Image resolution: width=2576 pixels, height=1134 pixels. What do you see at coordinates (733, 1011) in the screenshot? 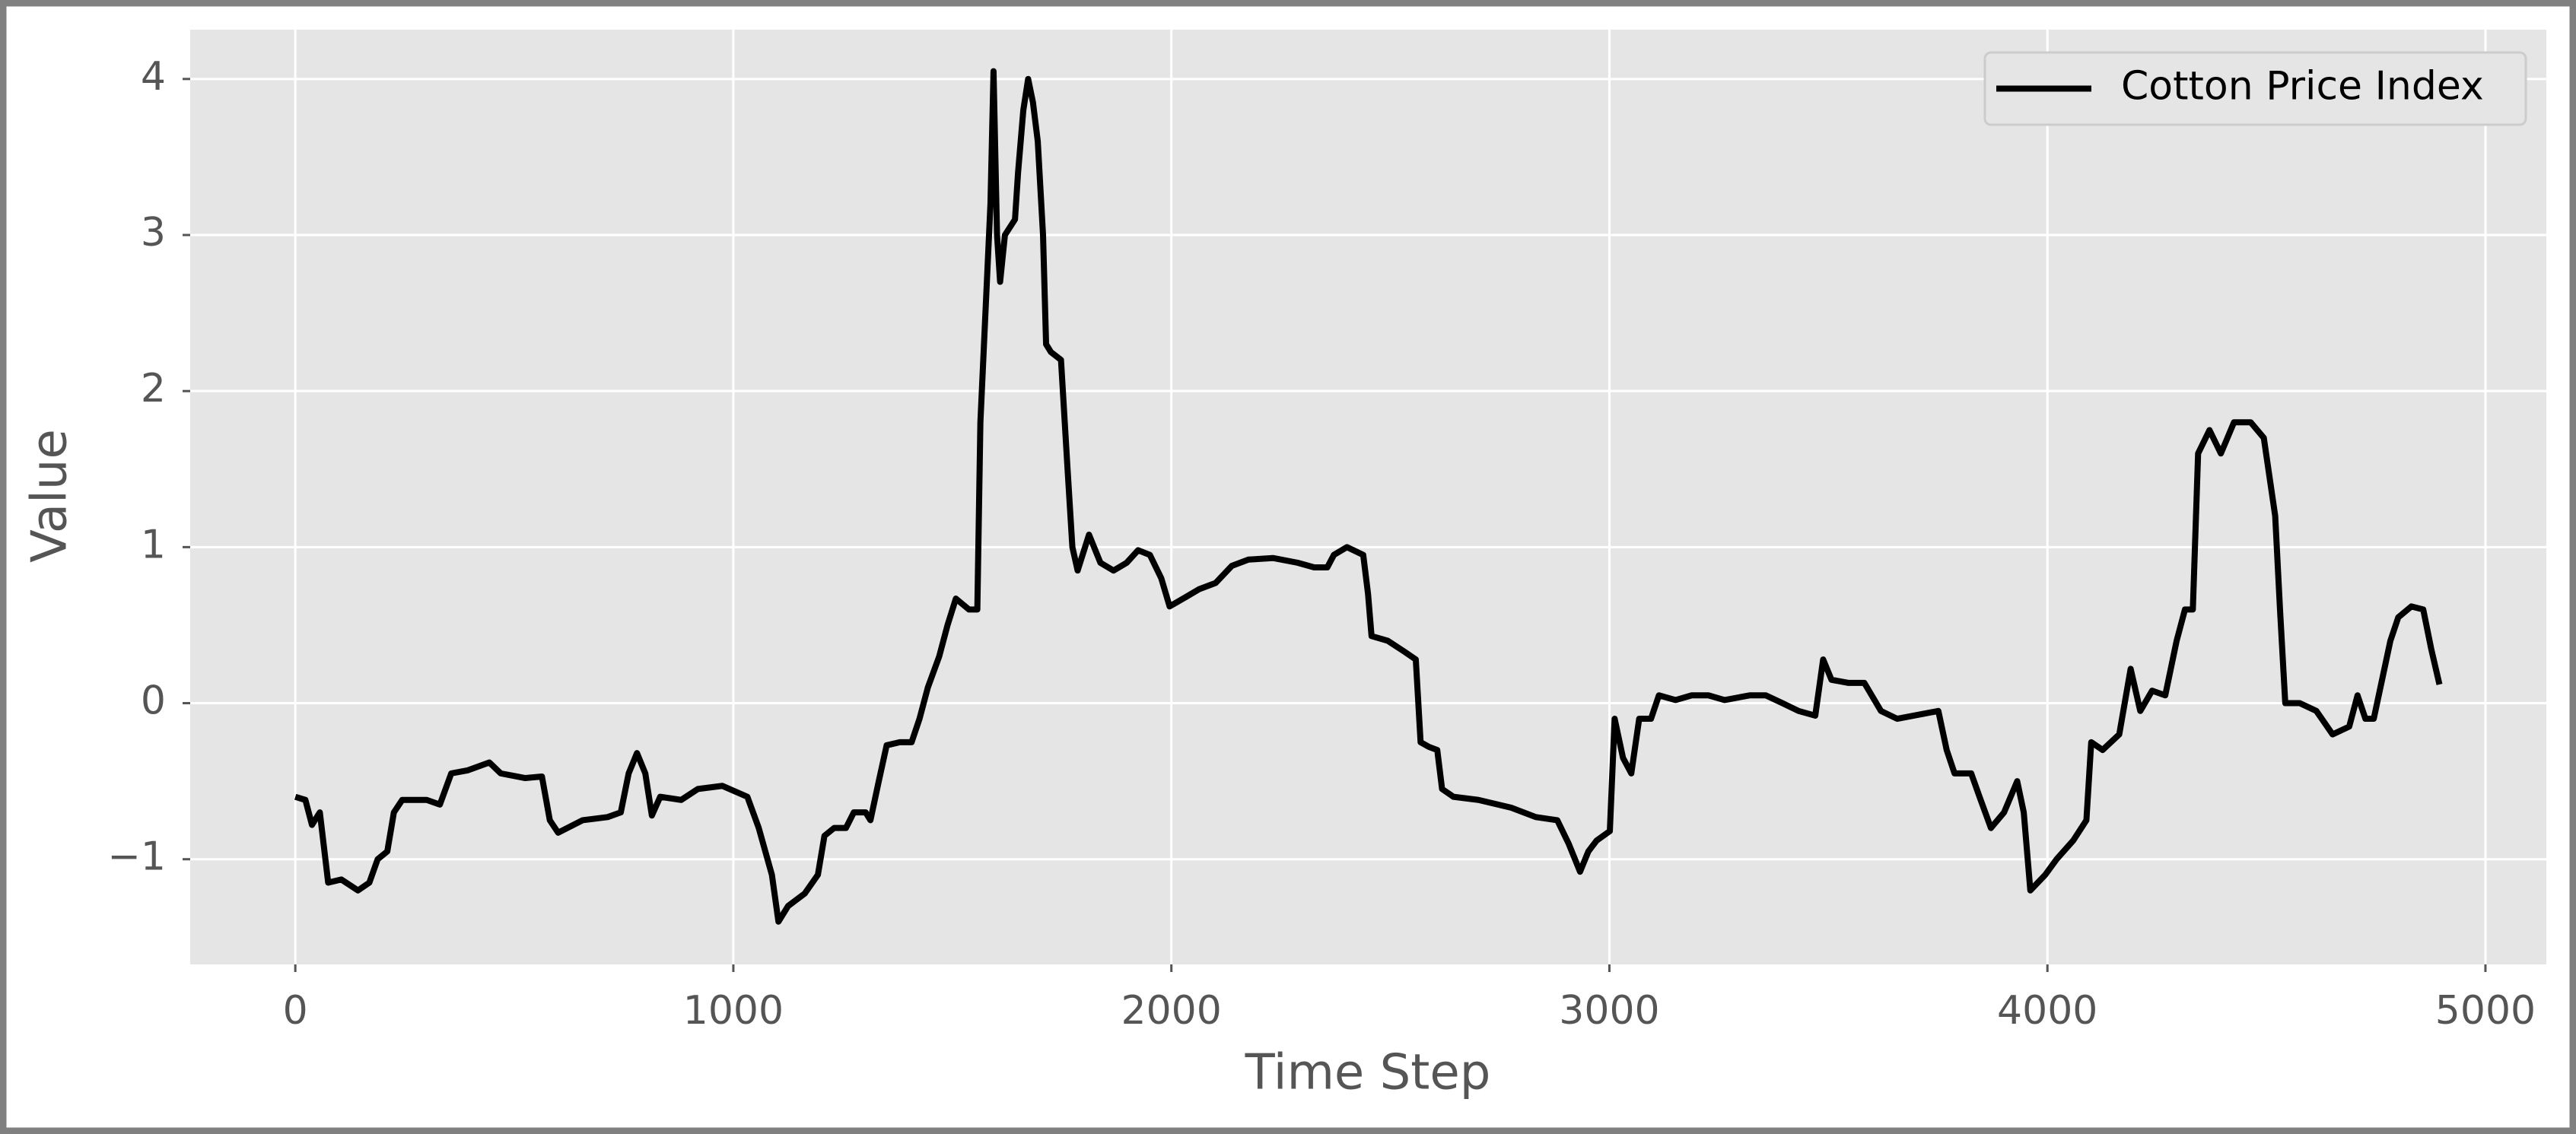
I see `x-tick-label: 1000` at bounding box center [733, 1011].